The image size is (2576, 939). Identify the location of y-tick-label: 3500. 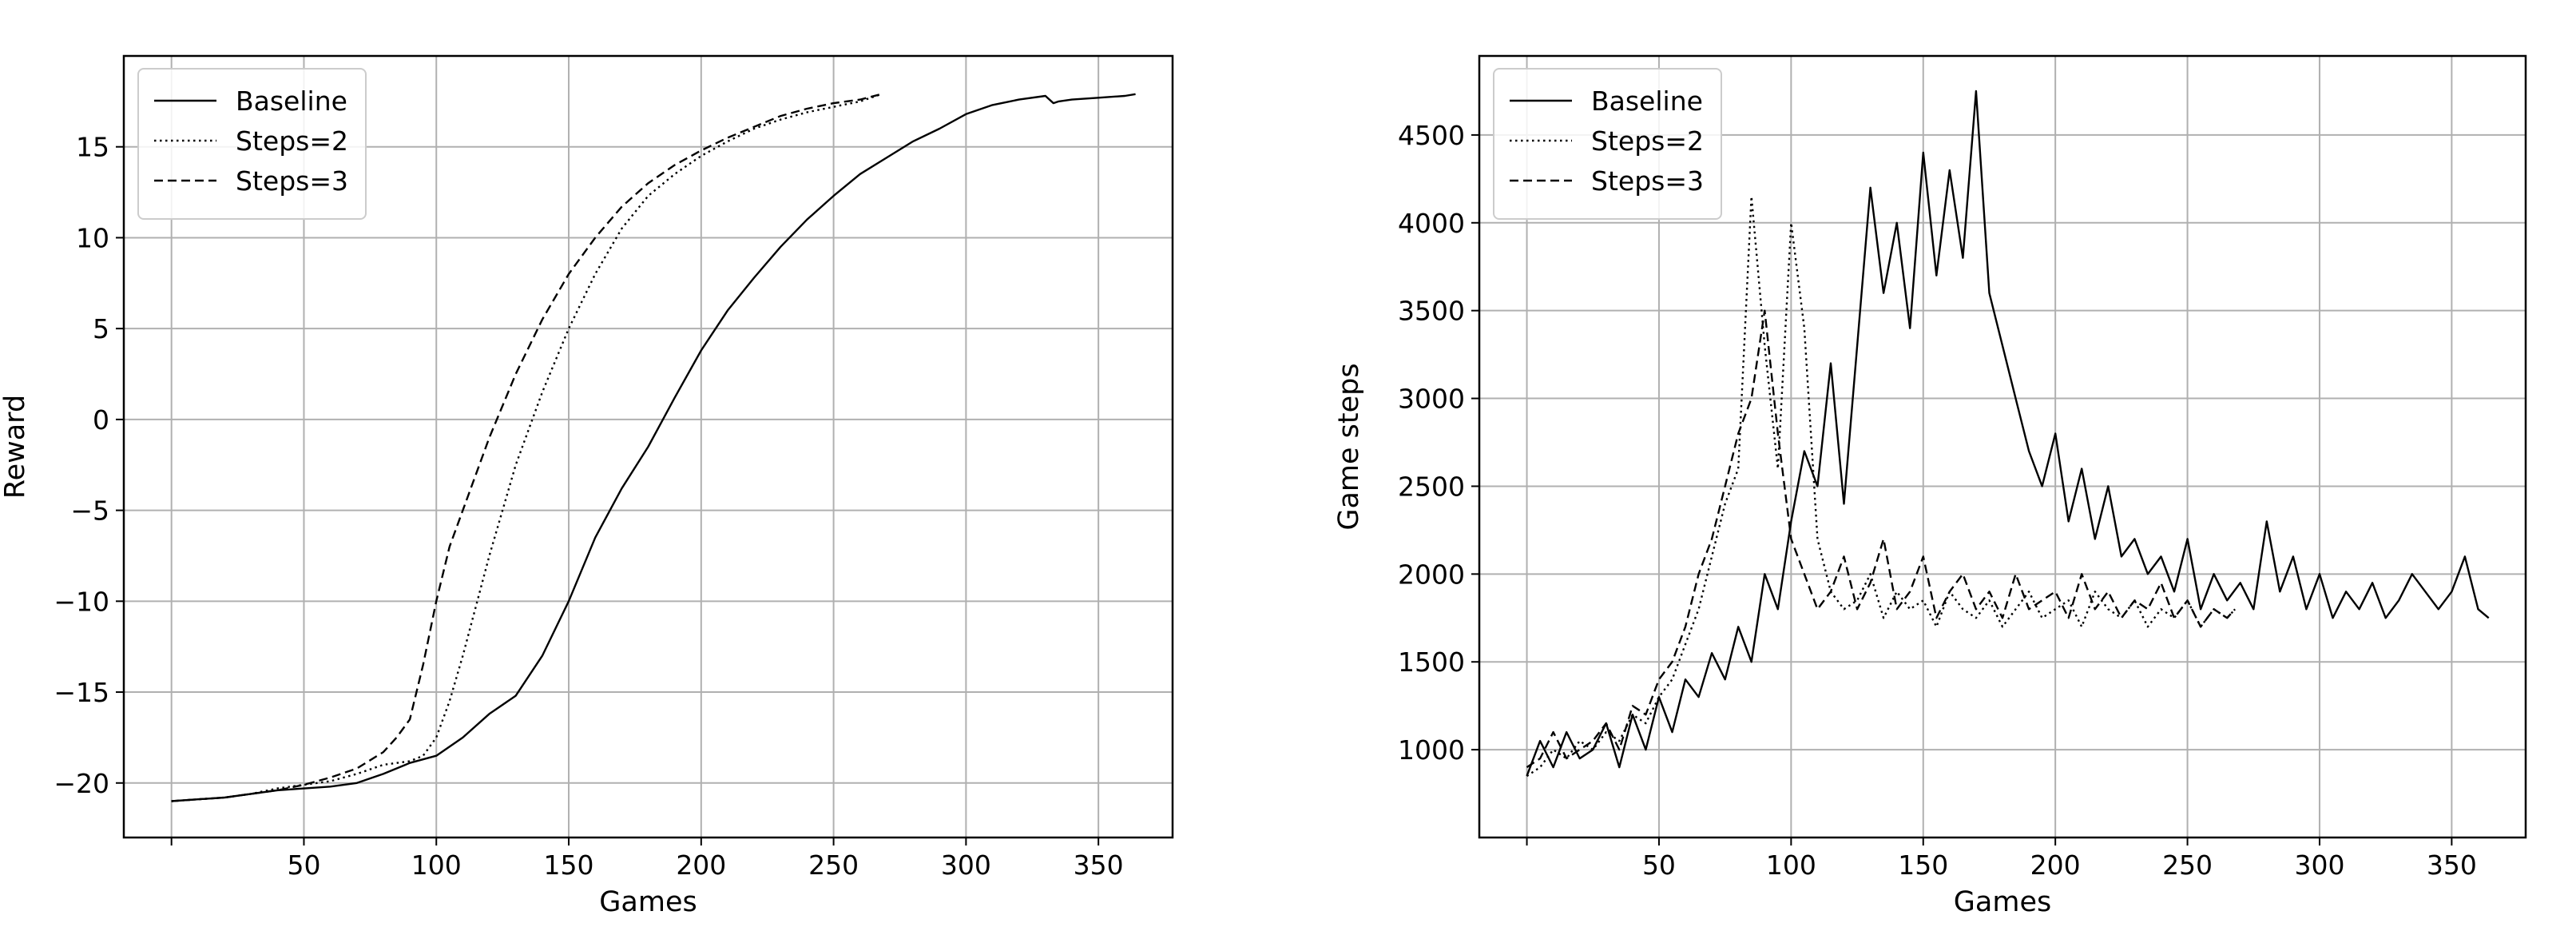
(1431, 311).